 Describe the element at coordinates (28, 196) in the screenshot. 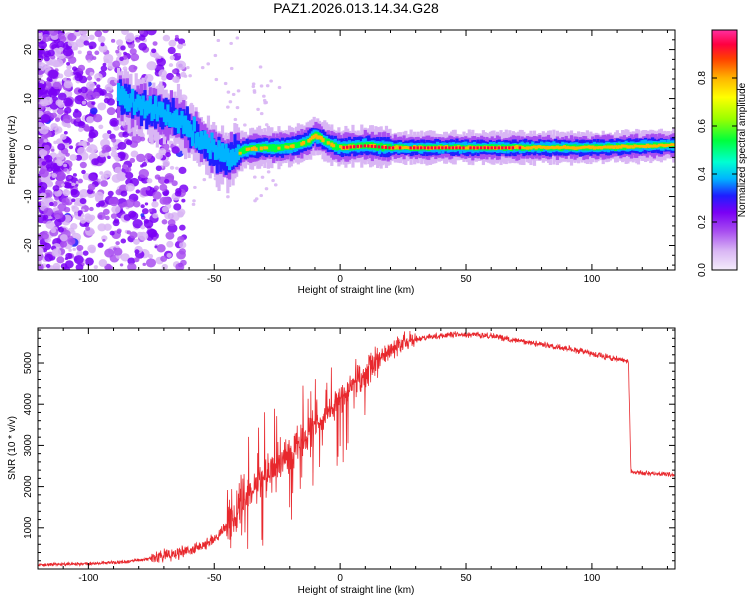

I see `y-tick-label: -10` at that location.